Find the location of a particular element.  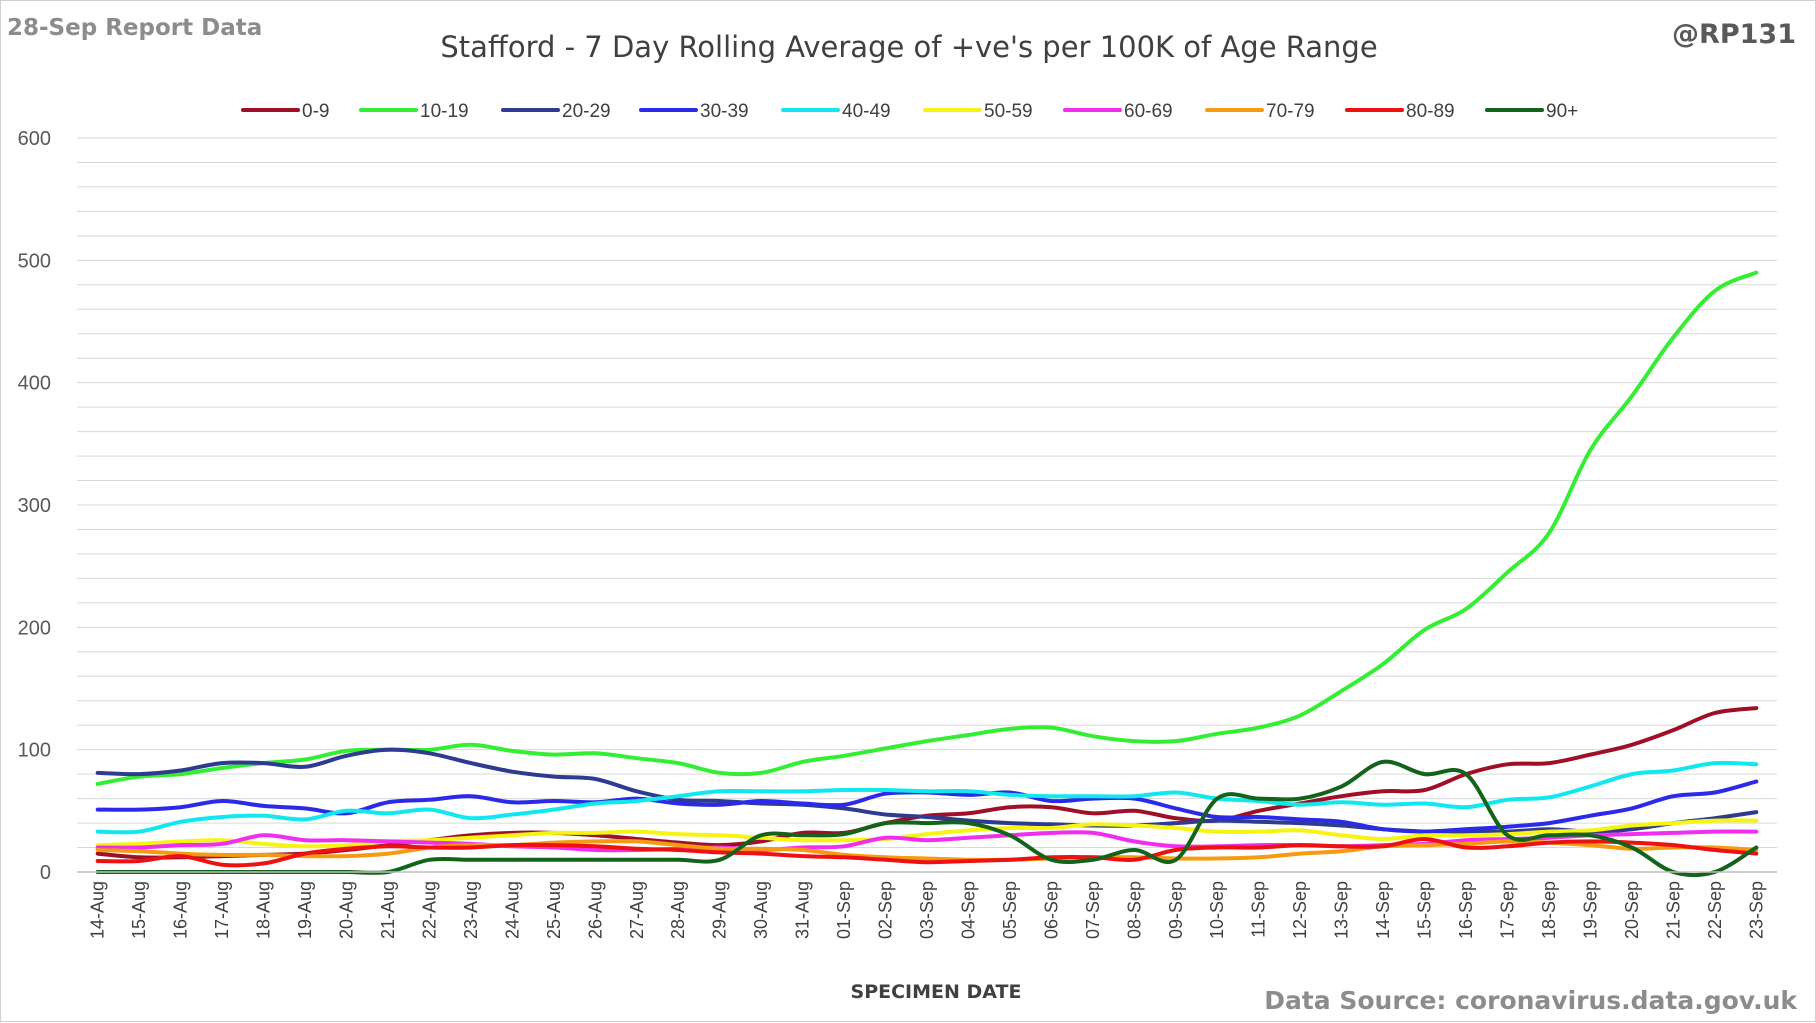

x-tick-label: 23-Sep is located at coordinates (1756, 910).